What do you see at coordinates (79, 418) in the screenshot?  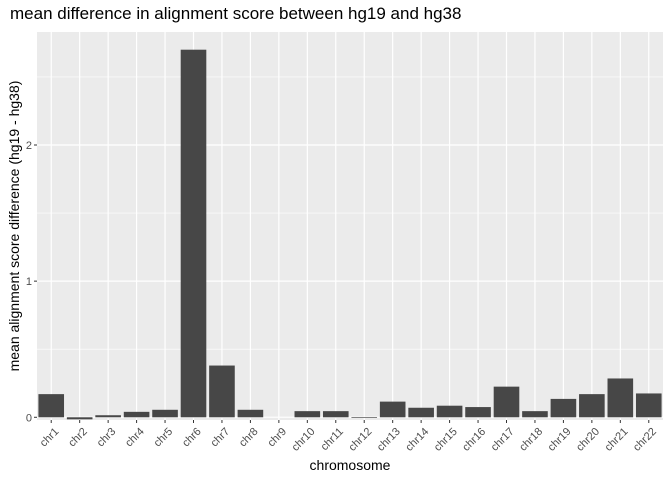 I see `bar-chr2` at bounding box center [79, 418].